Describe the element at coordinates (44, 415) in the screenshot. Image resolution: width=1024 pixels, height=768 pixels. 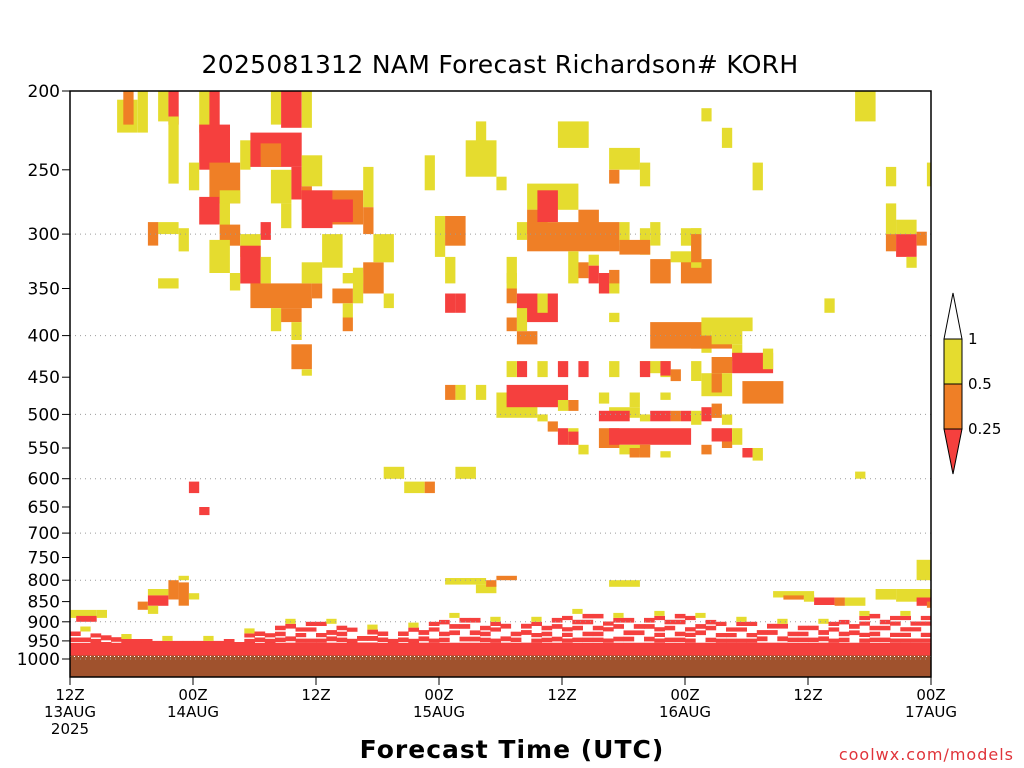
I see `y-tick-label: 500` at that location.